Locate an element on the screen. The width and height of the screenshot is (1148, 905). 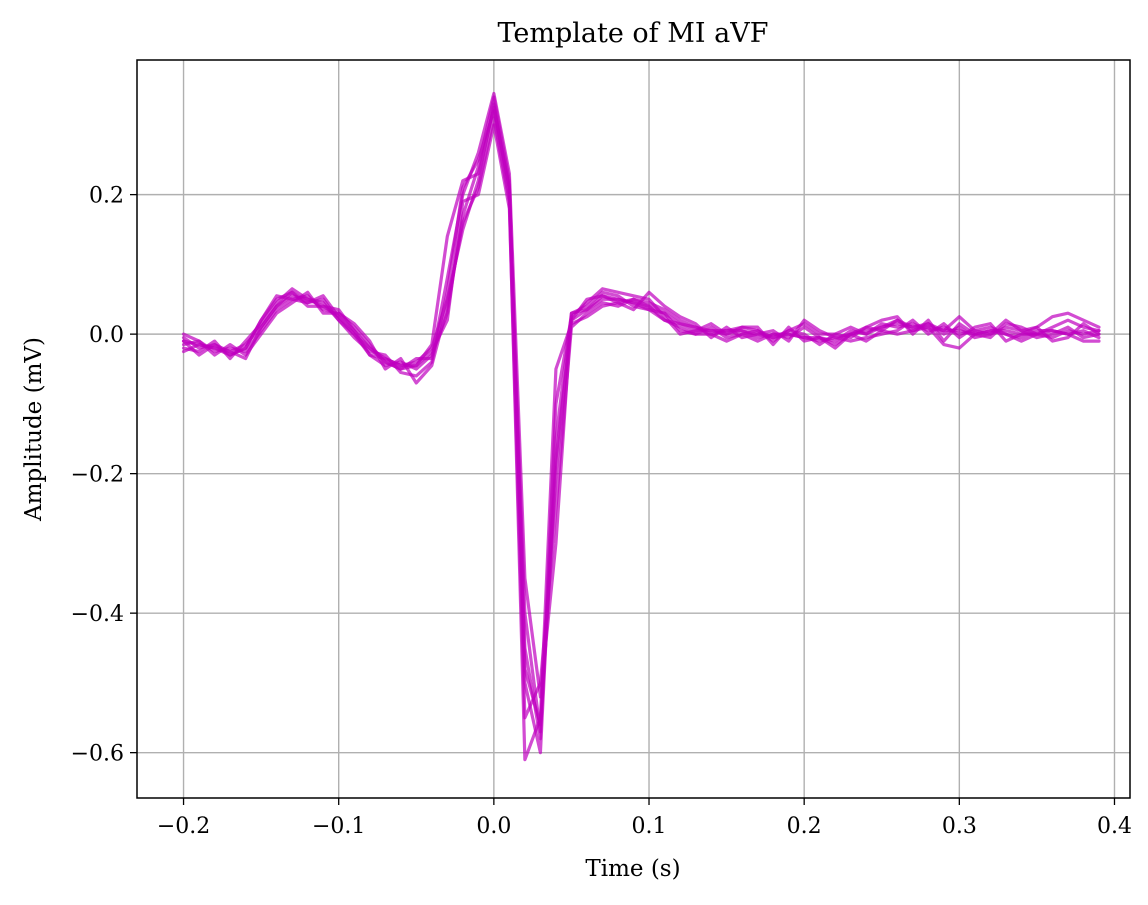
x-tick-label: 0.0 is located at coordinates (493, 826).